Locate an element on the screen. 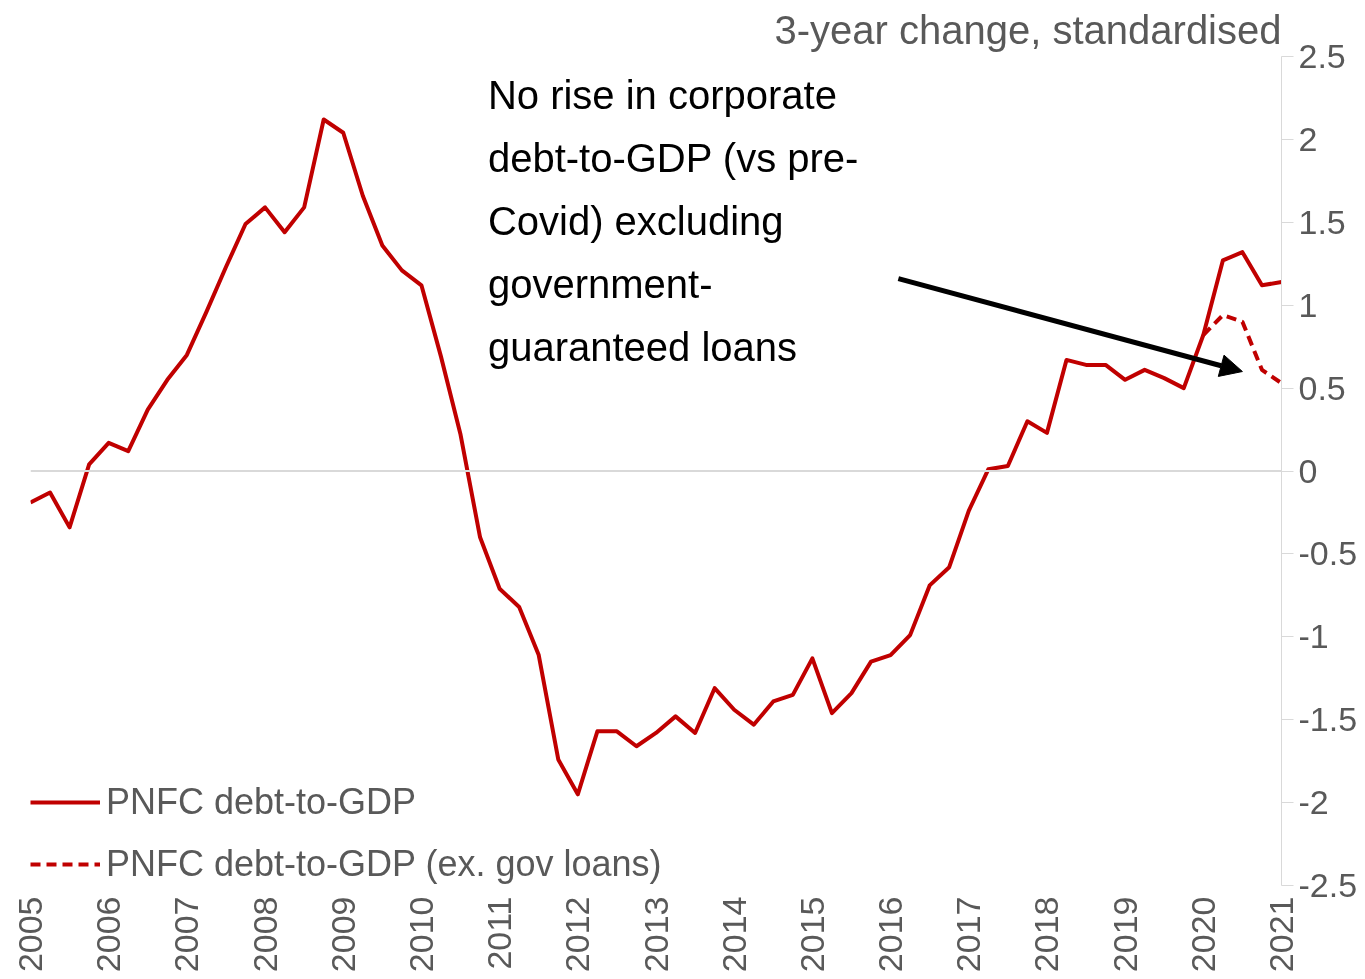 The height and width of the screenshot is (979, 1365). y-tick-label: -1 is located at coordinates (1313, 636).